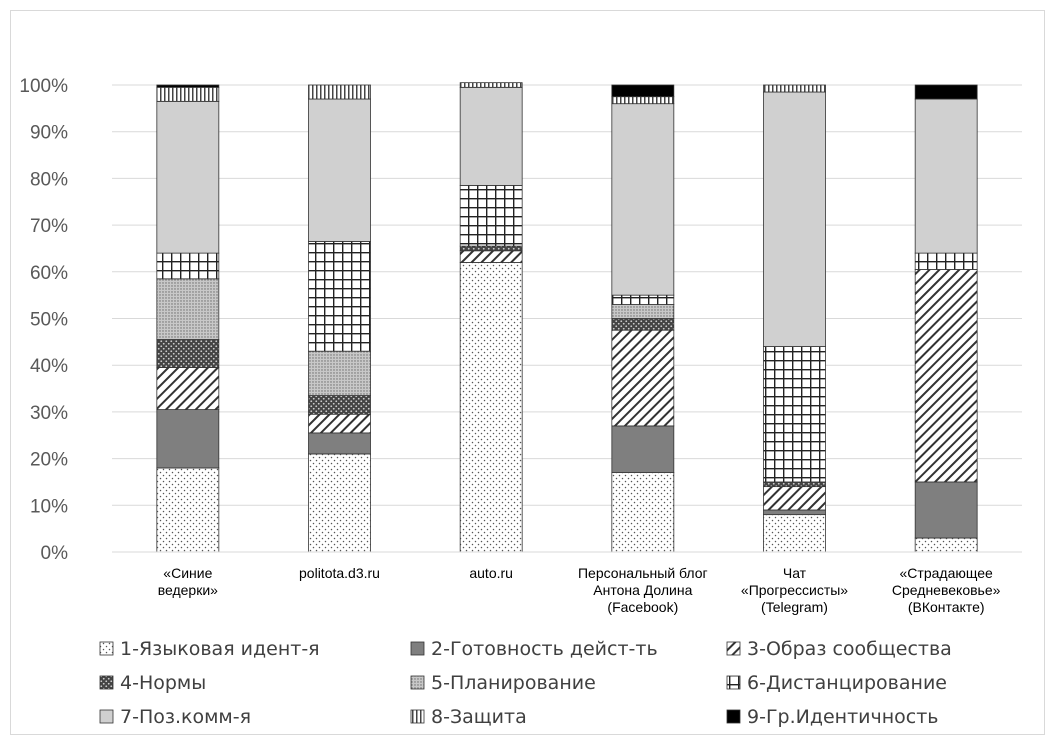 This screenshot has width=1057, height=740. Describe the element at coordinates (49, 413) in the screenshot. I see `y-tick-label: 30%` at that location.